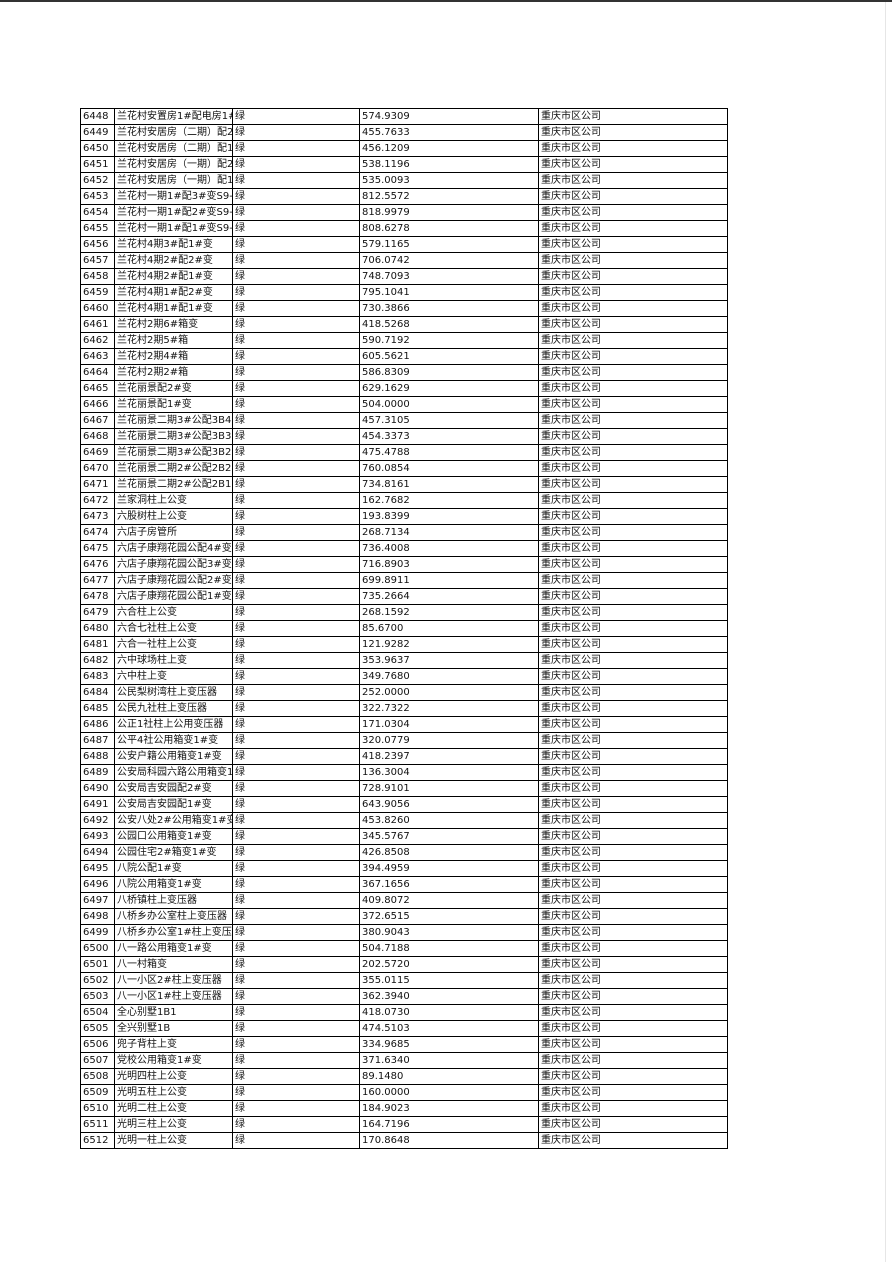  What do you see at coordinates (97, 980) in the screenshot?
I see `row-id-cell: 6502` at bounding box center [97, 980].